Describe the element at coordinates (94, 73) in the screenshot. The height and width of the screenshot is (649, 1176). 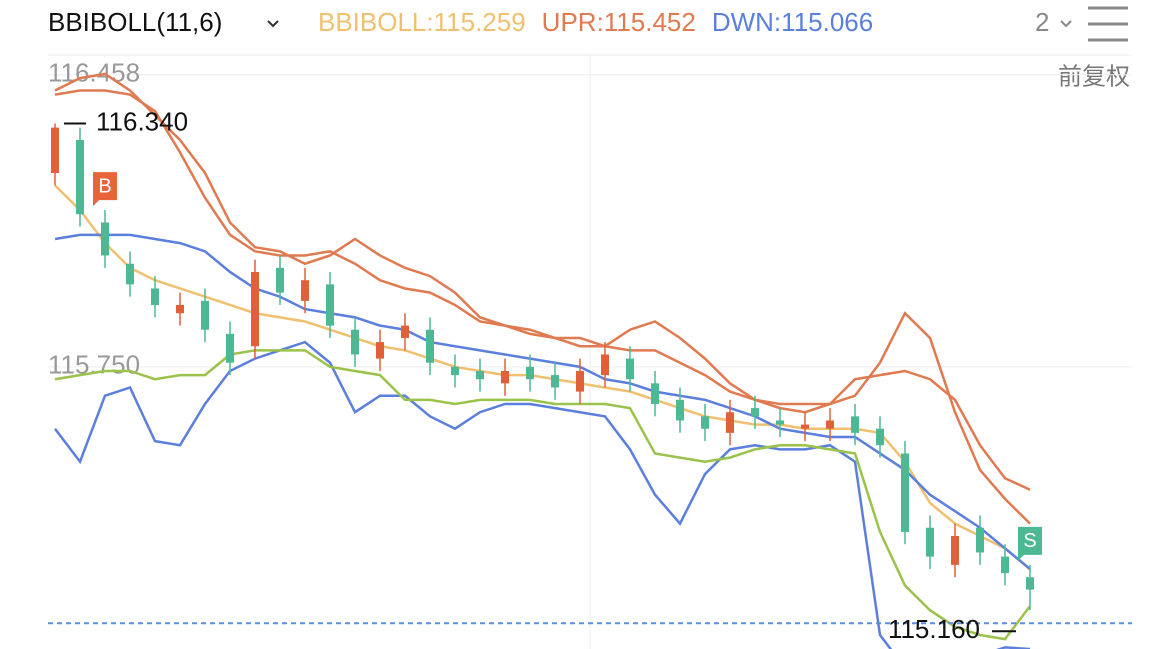
I see `y-tick-label: 116.458` at that location.